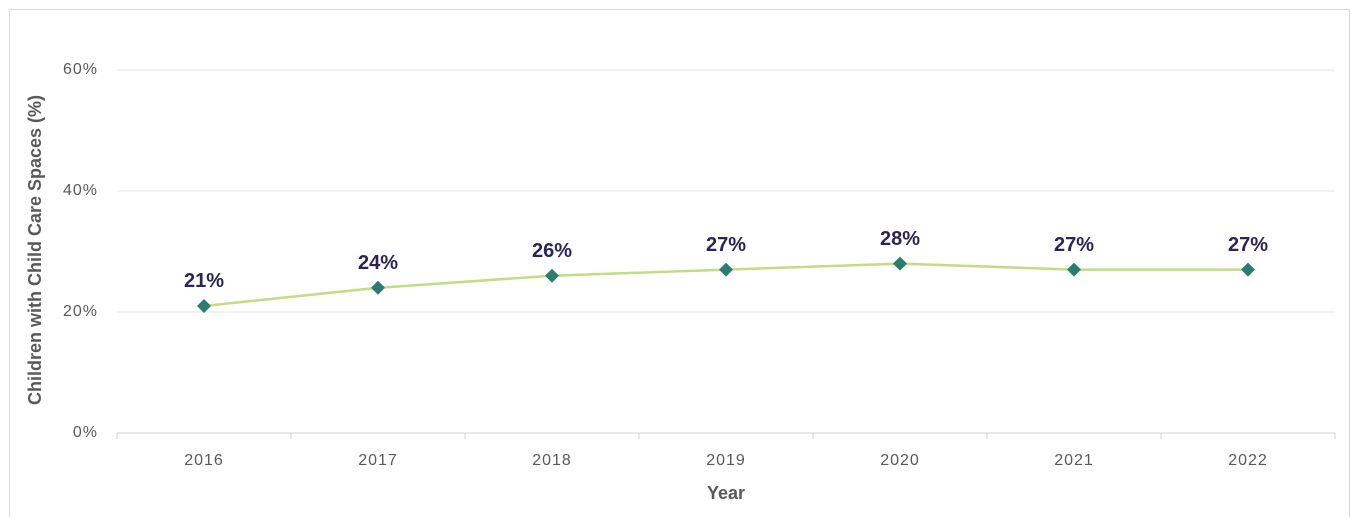  I want to click on y-tick-label: 0%, so click(85, 432).